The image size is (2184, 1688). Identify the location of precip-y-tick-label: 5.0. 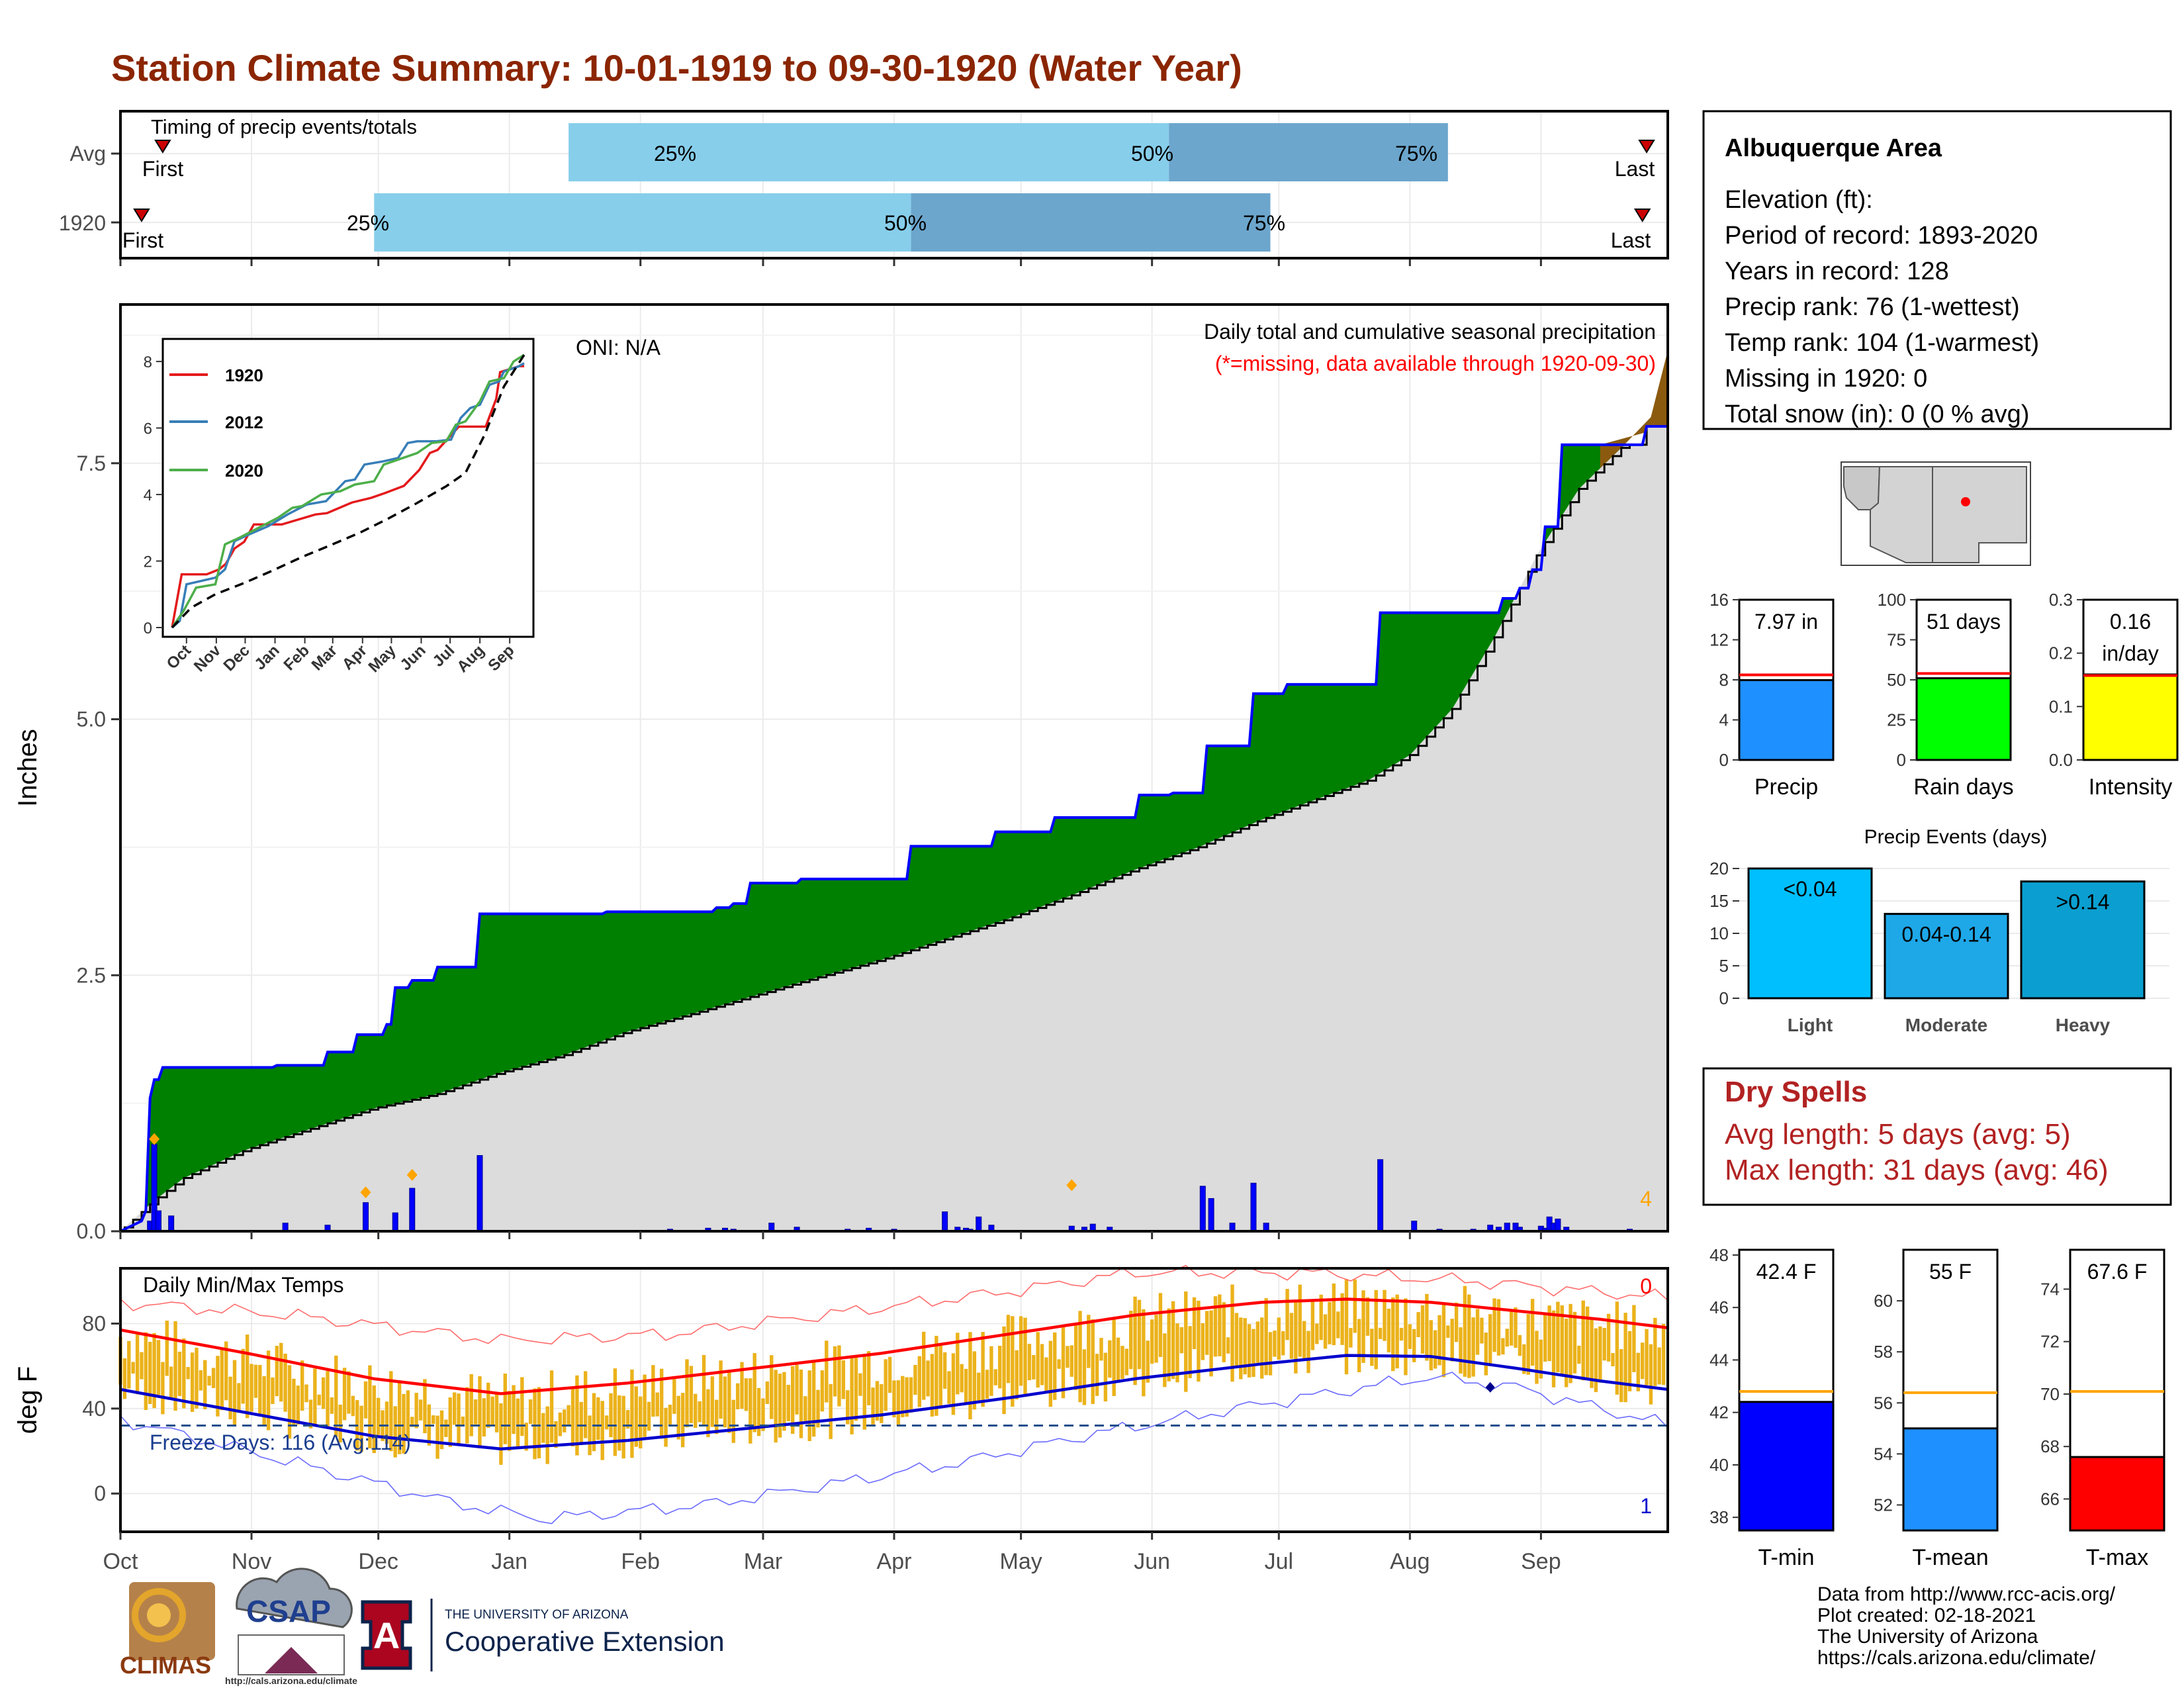
(92, 719).